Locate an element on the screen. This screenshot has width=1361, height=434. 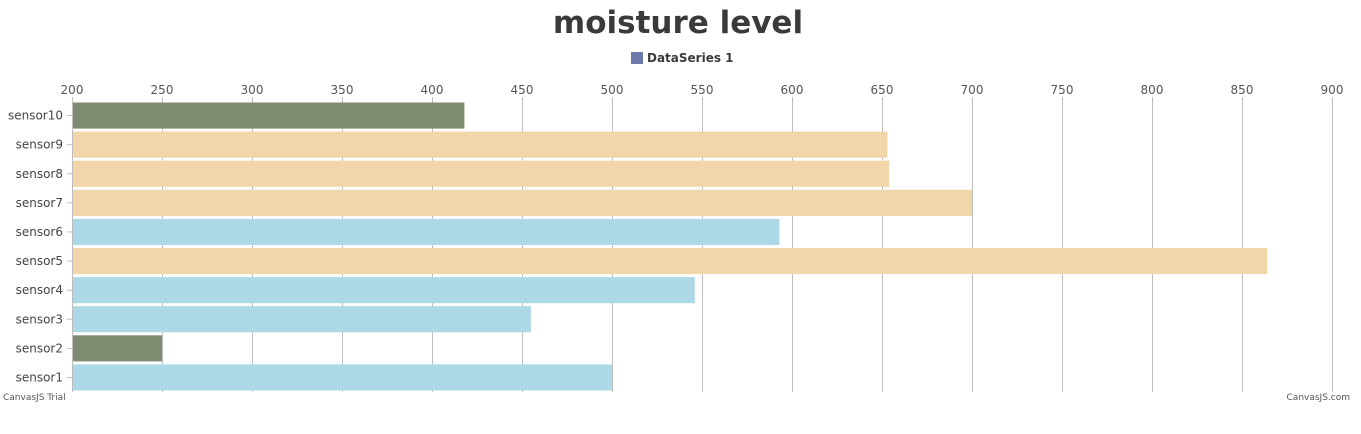
credit-right: CanvasJS.com is located at coordinates (1318, 398).